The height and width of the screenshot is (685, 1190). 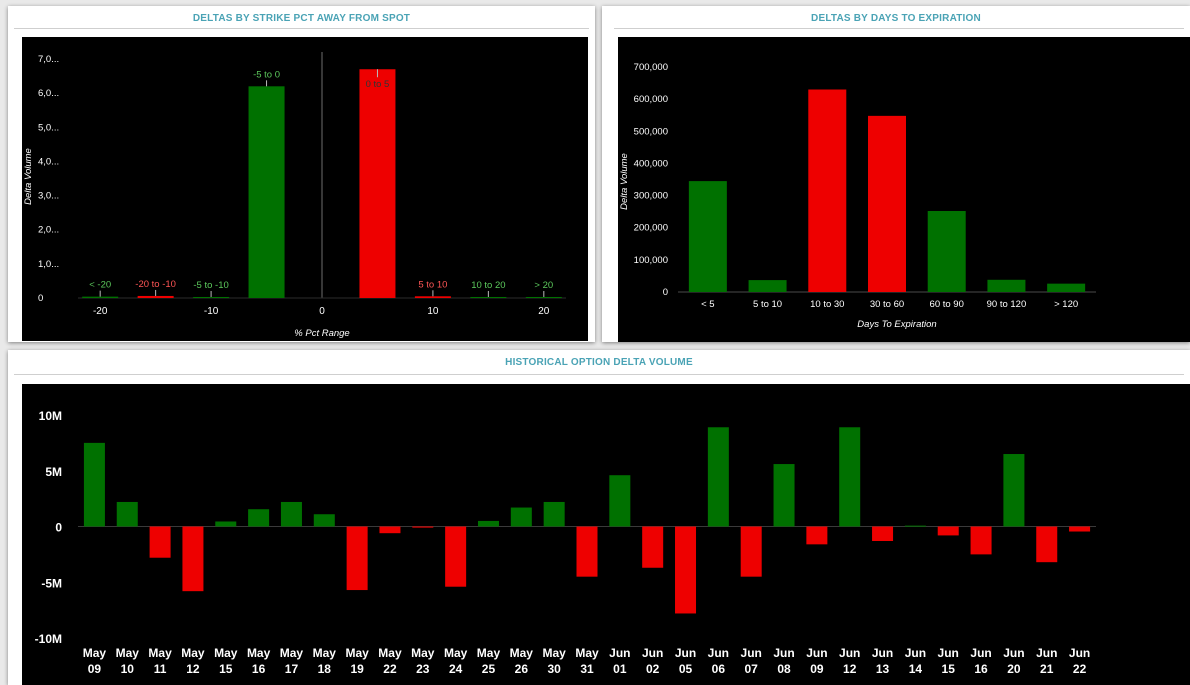 What do you see at coordinates (259, 669) in the screenshot?
I see `x-tick-day: 16` at bounding box center [259, 669].